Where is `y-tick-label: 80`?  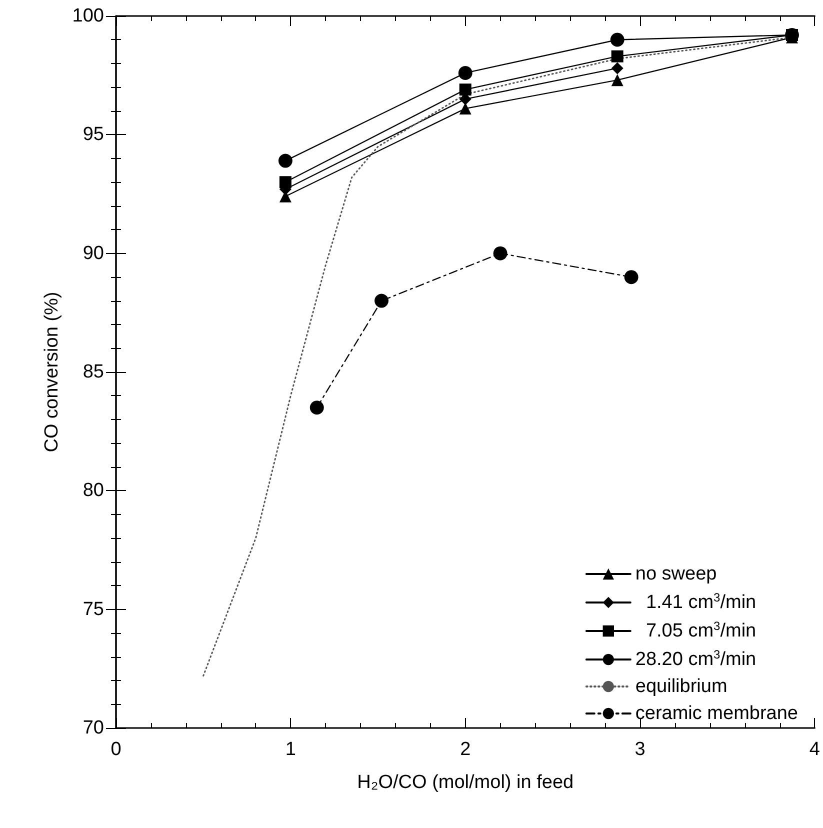 y-tick-label: 80 is located at coordinates (93, 491).